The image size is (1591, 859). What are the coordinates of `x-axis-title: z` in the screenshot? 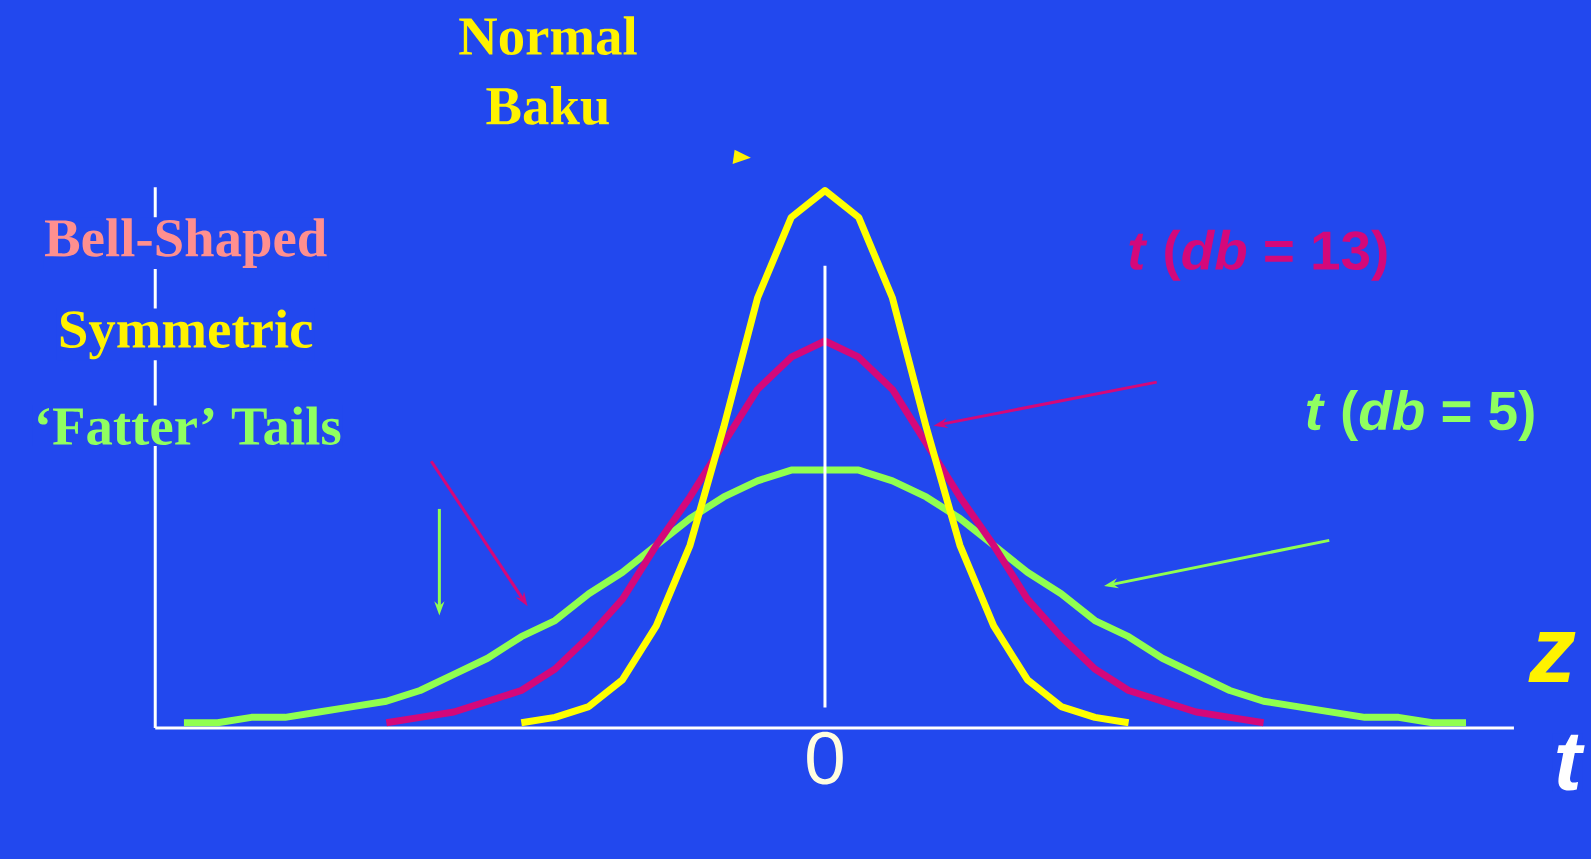 It's located at (1552, 657).